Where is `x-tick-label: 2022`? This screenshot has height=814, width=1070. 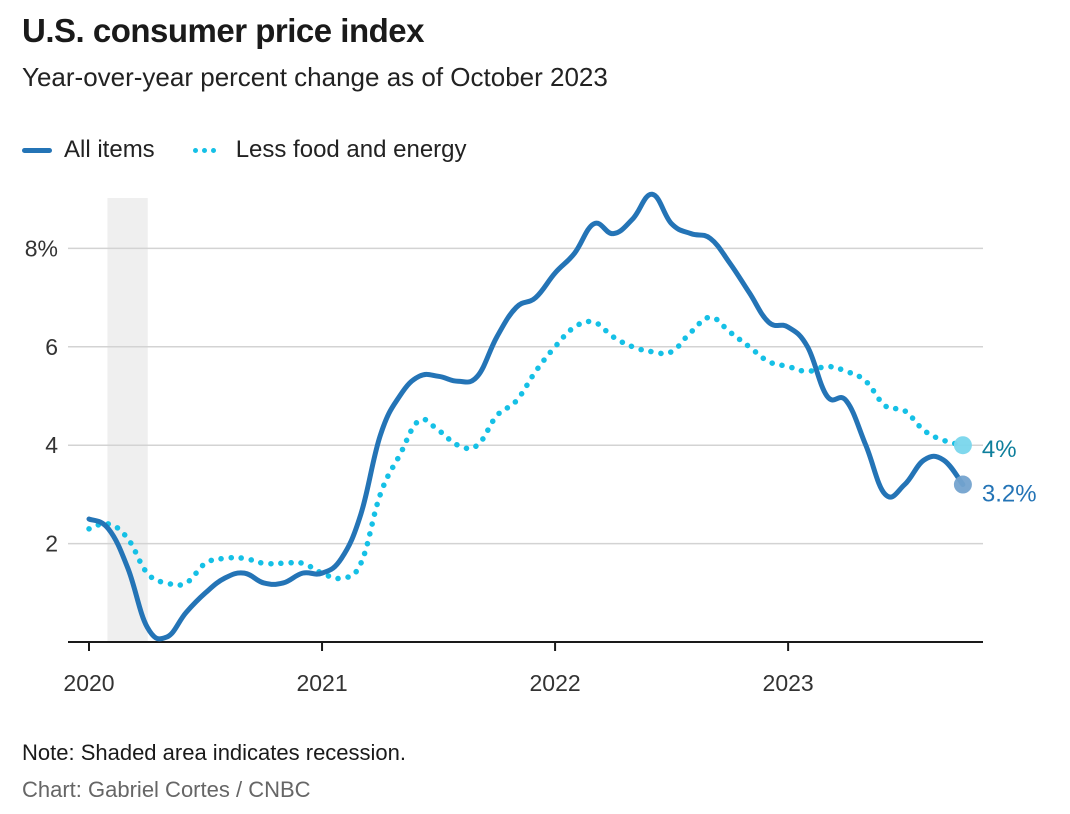 x-tick-label: 2022 is located at coordinates (554, 683).